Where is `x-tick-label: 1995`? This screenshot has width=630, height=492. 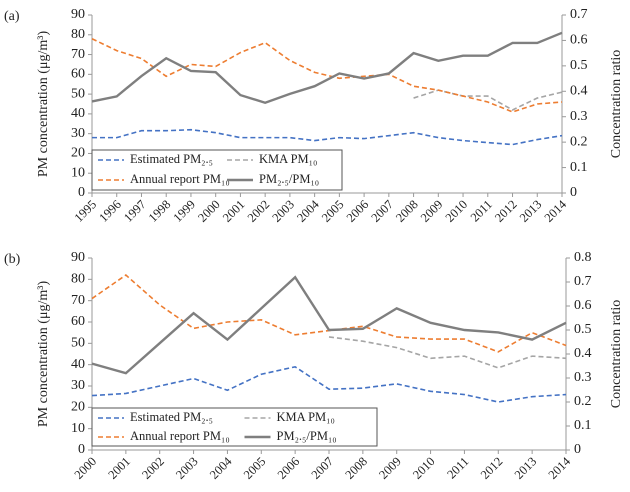 x-tick-label: 1995 is located at coordinates (86, 211).